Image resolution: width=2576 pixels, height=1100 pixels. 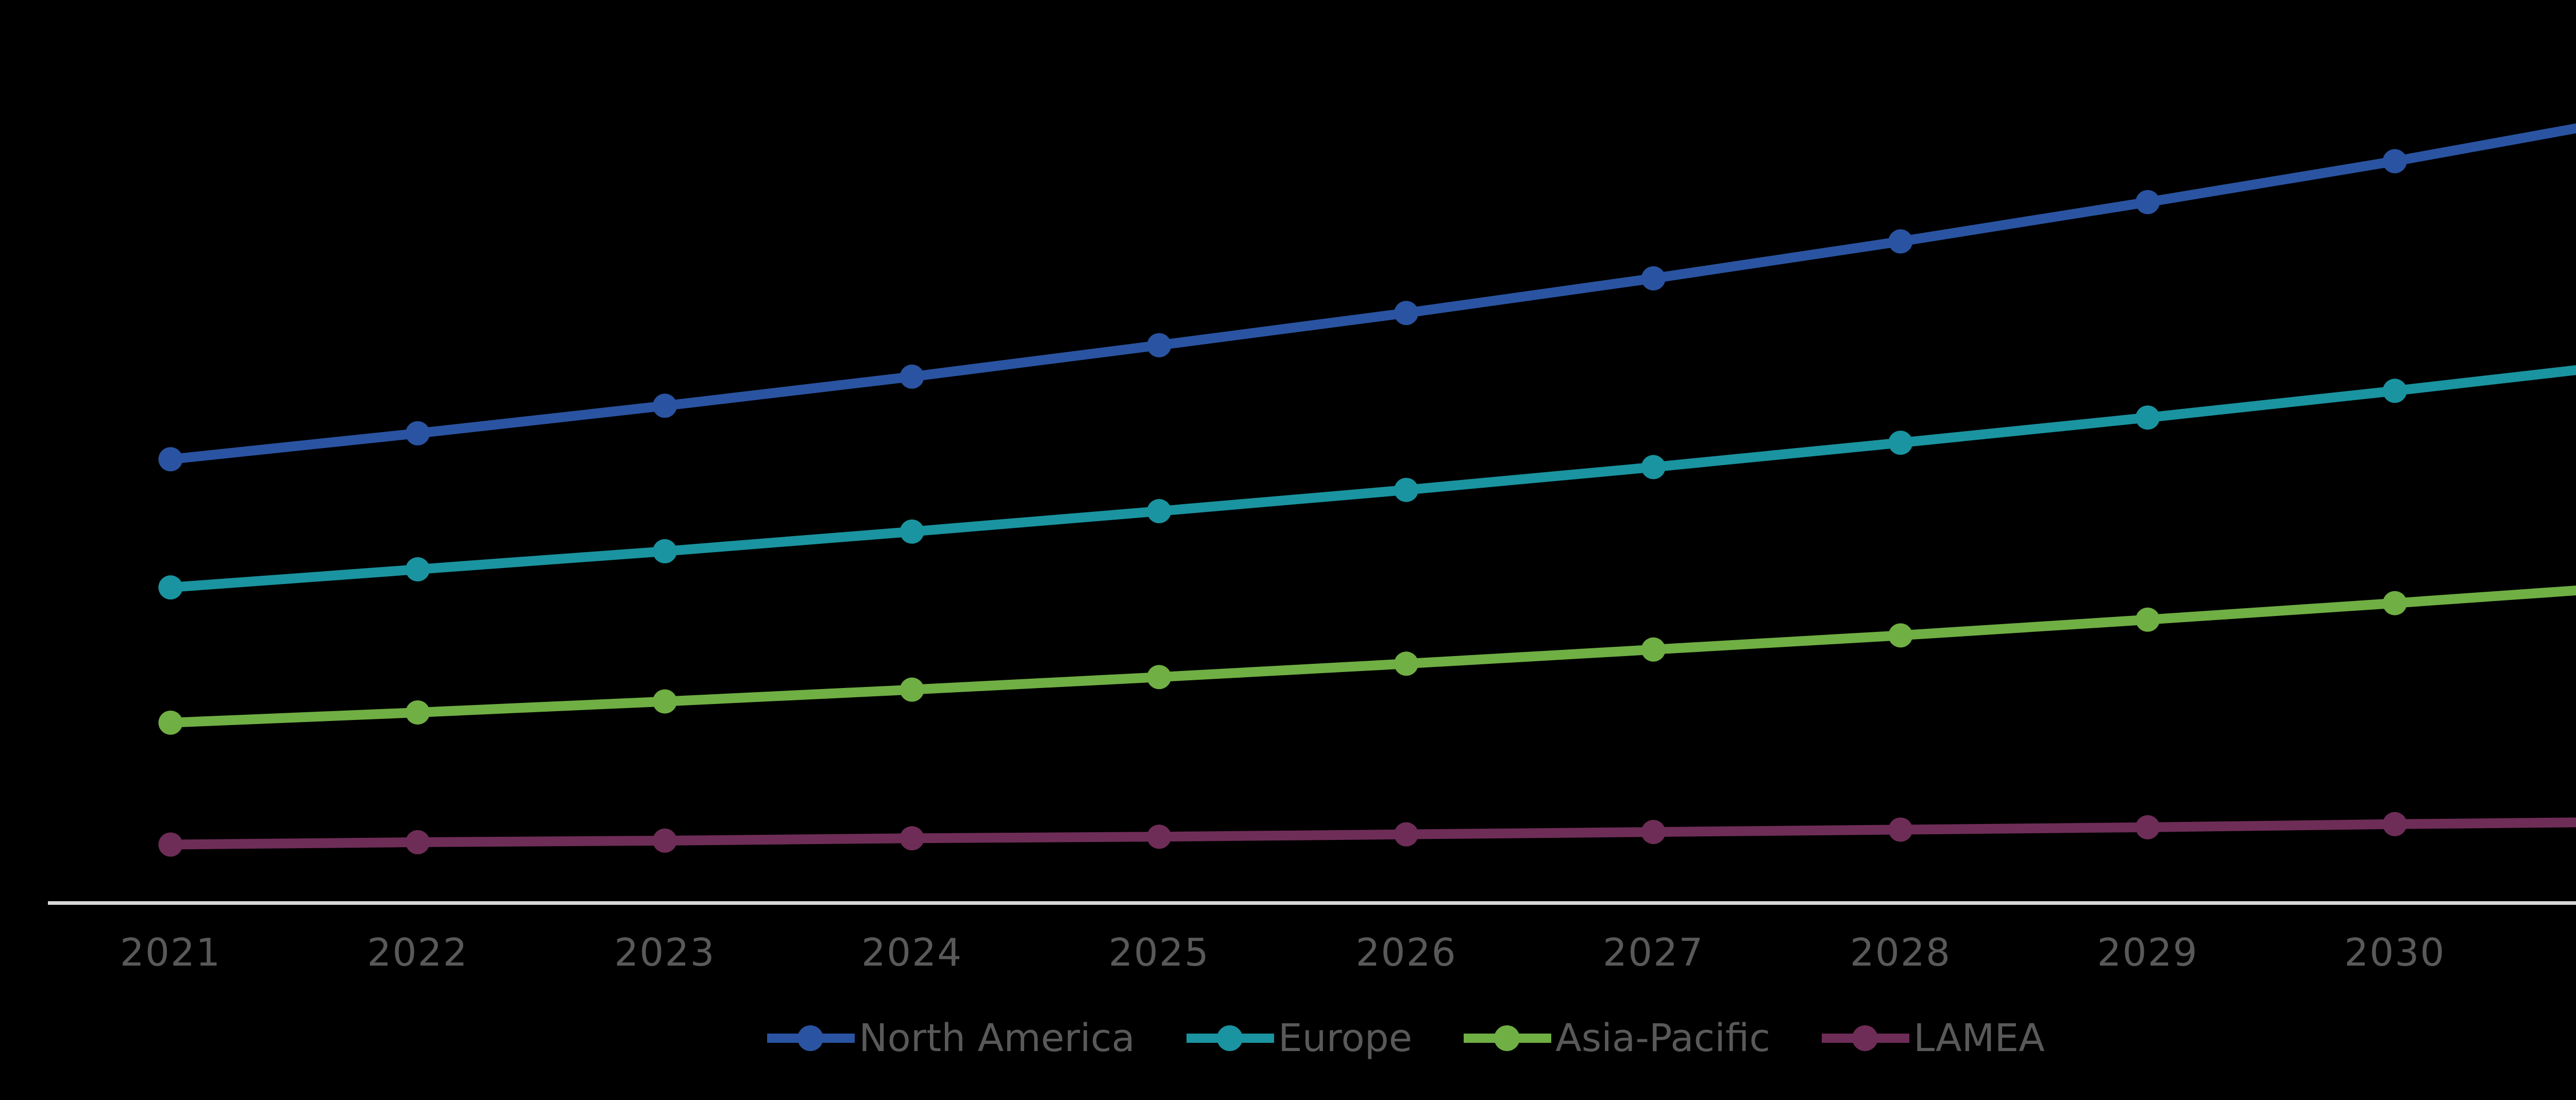 I want to click on legend-item-europe: Europe, so click(x=1299, y=1038).